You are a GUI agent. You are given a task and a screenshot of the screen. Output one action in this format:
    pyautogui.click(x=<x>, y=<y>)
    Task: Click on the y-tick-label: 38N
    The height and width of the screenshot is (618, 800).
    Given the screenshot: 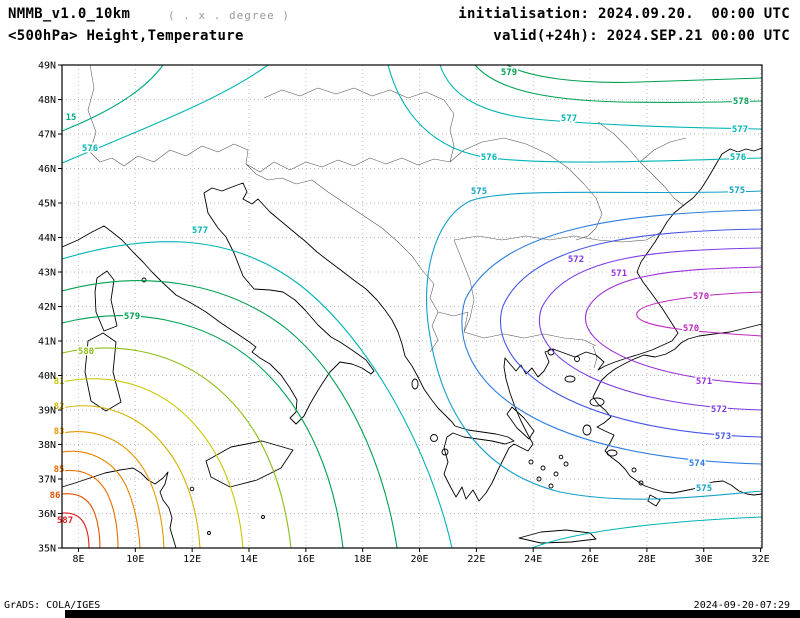 What is the action you would take?
    pyautogui.click(x=47, y=445)
    